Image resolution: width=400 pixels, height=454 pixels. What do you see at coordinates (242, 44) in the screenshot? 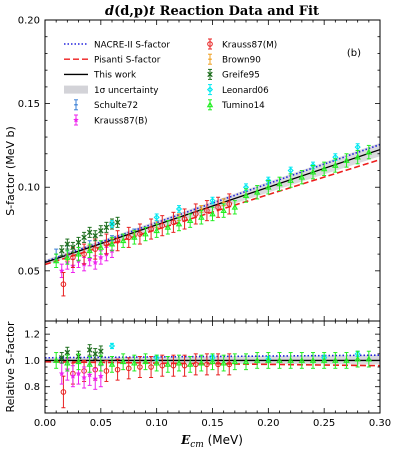
I see `legend-item-krauss87-m: Krauss87(M)` at bounding box center [242, 44].